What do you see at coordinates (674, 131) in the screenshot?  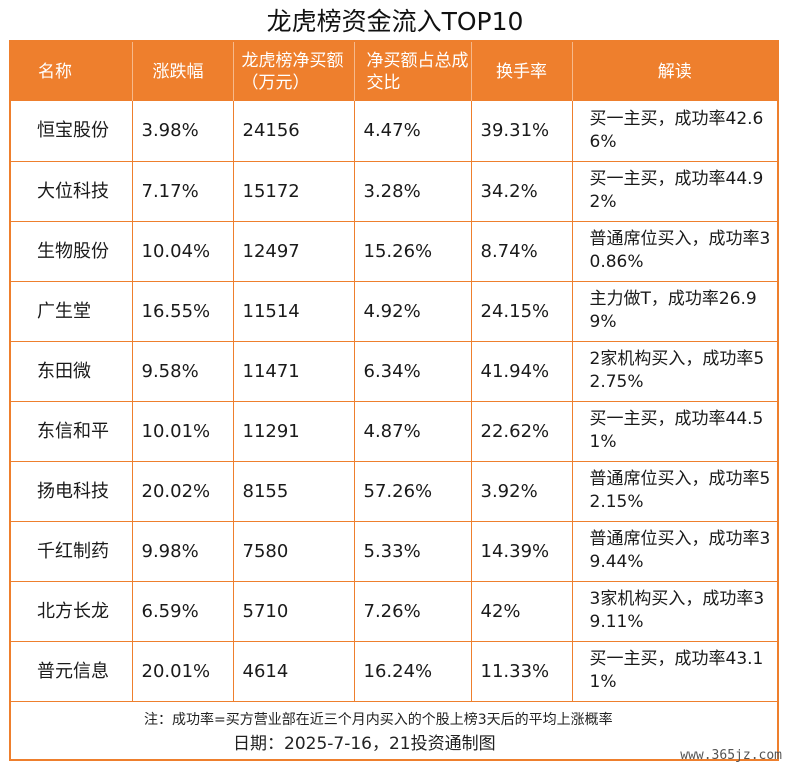 I see `cell-interpretation: 买一主买，成功率42.66%` at bounding box center [674, 131].